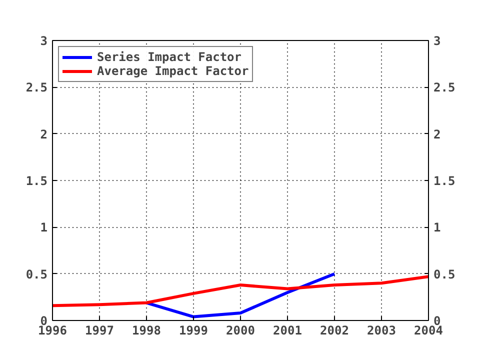  What do you see at coordinates (445, 181) in the screenshot?
I see `y2-tick-label: 1.5` at bounding box center [445, 181].